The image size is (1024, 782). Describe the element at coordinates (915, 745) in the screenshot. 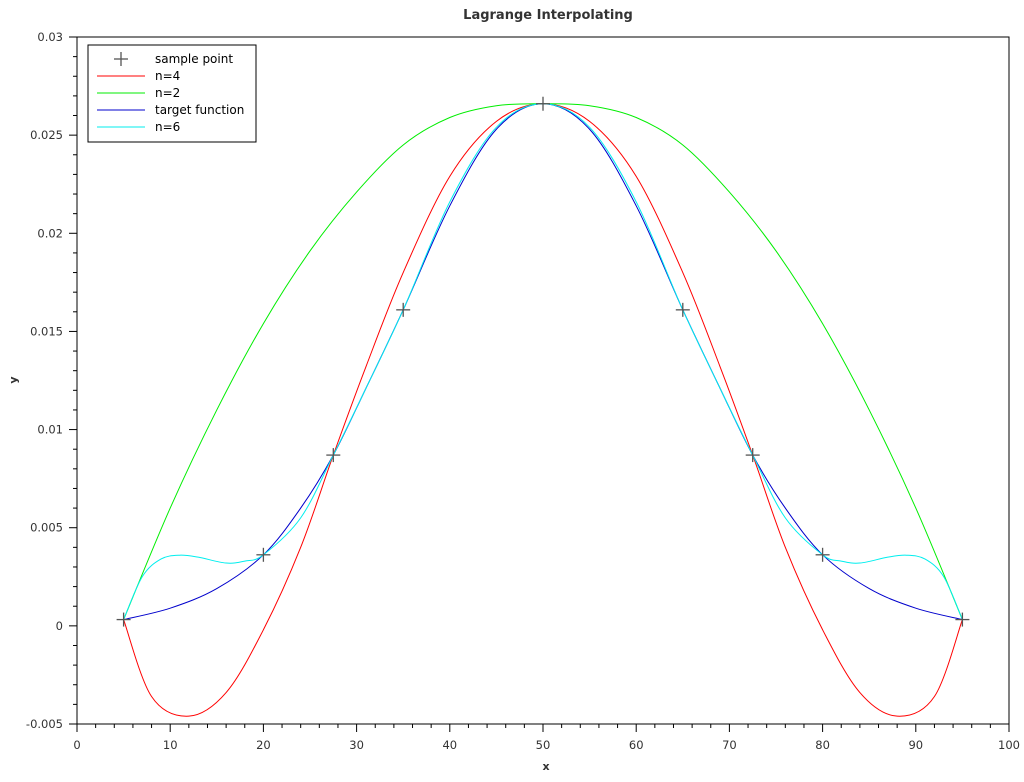

I see `x-tick-label: 90` at that location.